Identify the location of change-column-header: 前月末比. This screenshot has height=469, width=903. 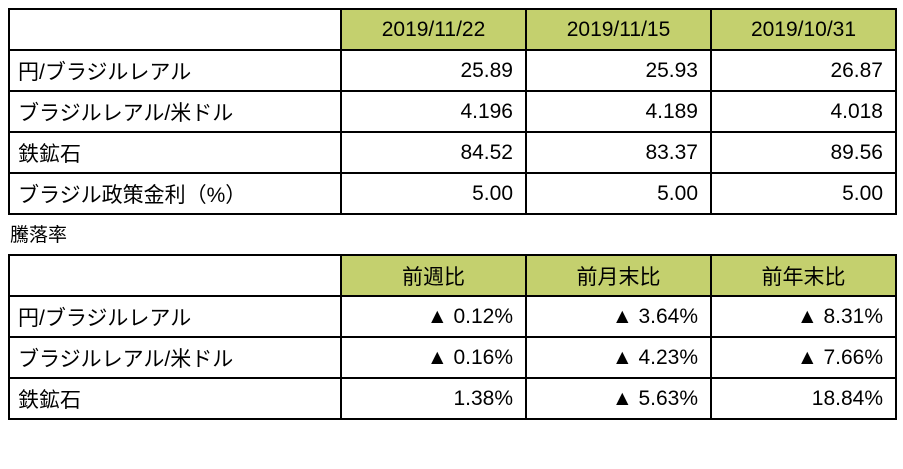
(618, 275).